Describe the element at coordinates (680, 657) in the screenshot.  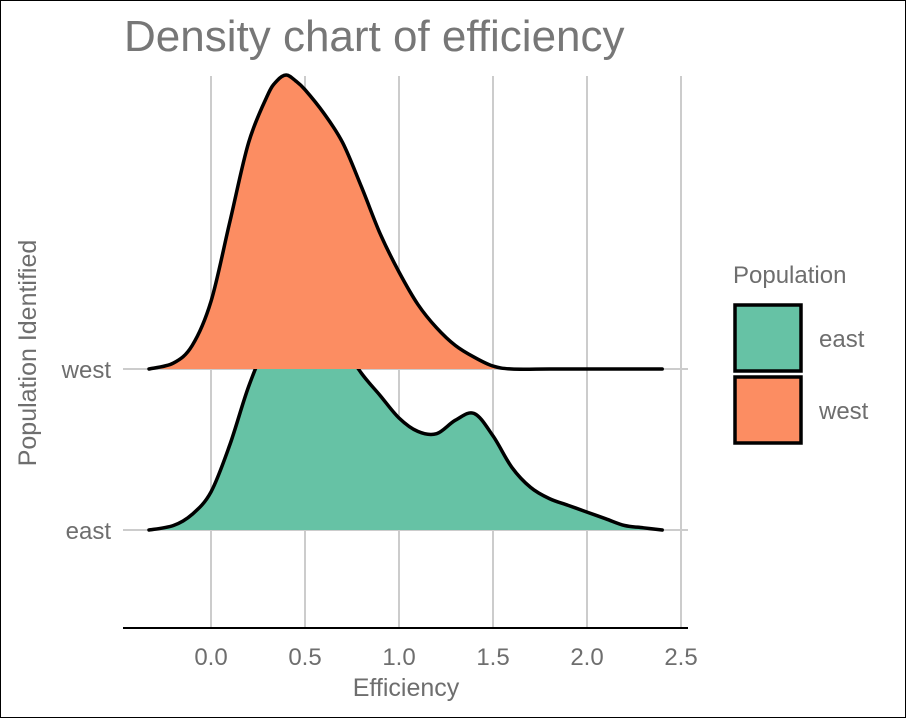
I see `x-tick-label-5: 2.5` at that location.